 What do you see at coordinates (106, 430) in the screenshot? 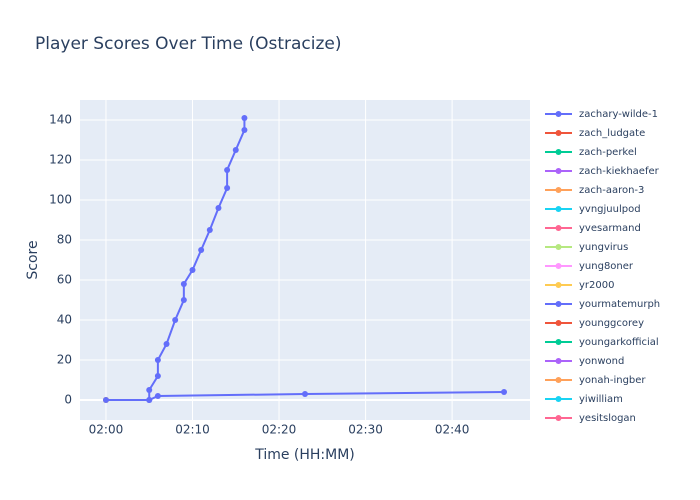
I see `x-tick-label: 02:00` at bounding box center [106, 430].